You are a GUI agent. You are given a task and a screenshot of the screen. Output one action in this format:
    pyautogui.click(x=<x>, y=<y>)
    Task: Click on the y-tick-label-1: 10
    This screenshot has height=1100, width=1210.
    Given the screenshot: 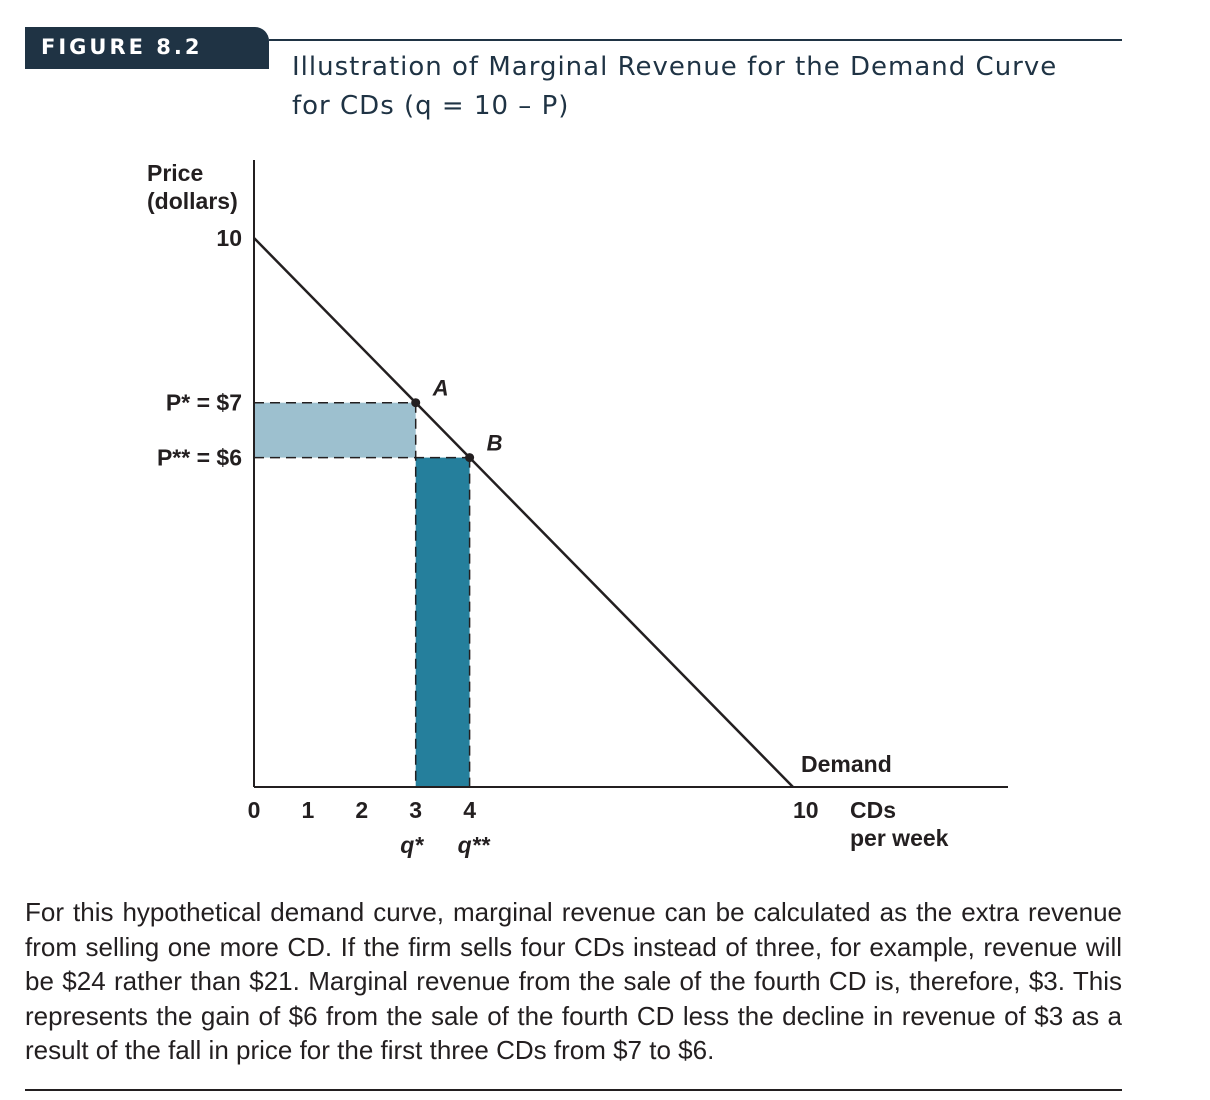 What is the action you would take?
    pyautogui.click(x=229, y=238)
    